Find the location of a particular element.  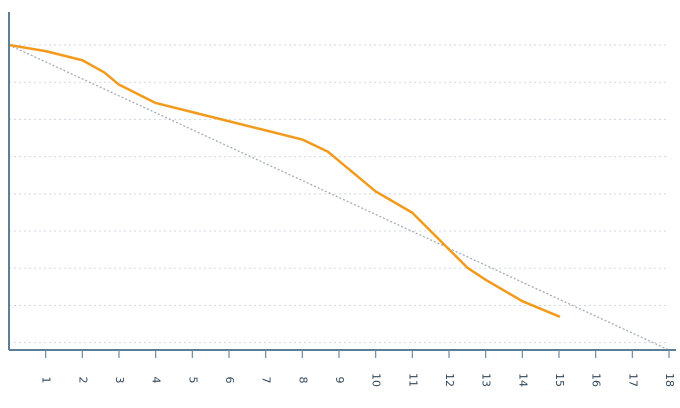

x-tick-label: 18 is located at coordinates (669, 380).